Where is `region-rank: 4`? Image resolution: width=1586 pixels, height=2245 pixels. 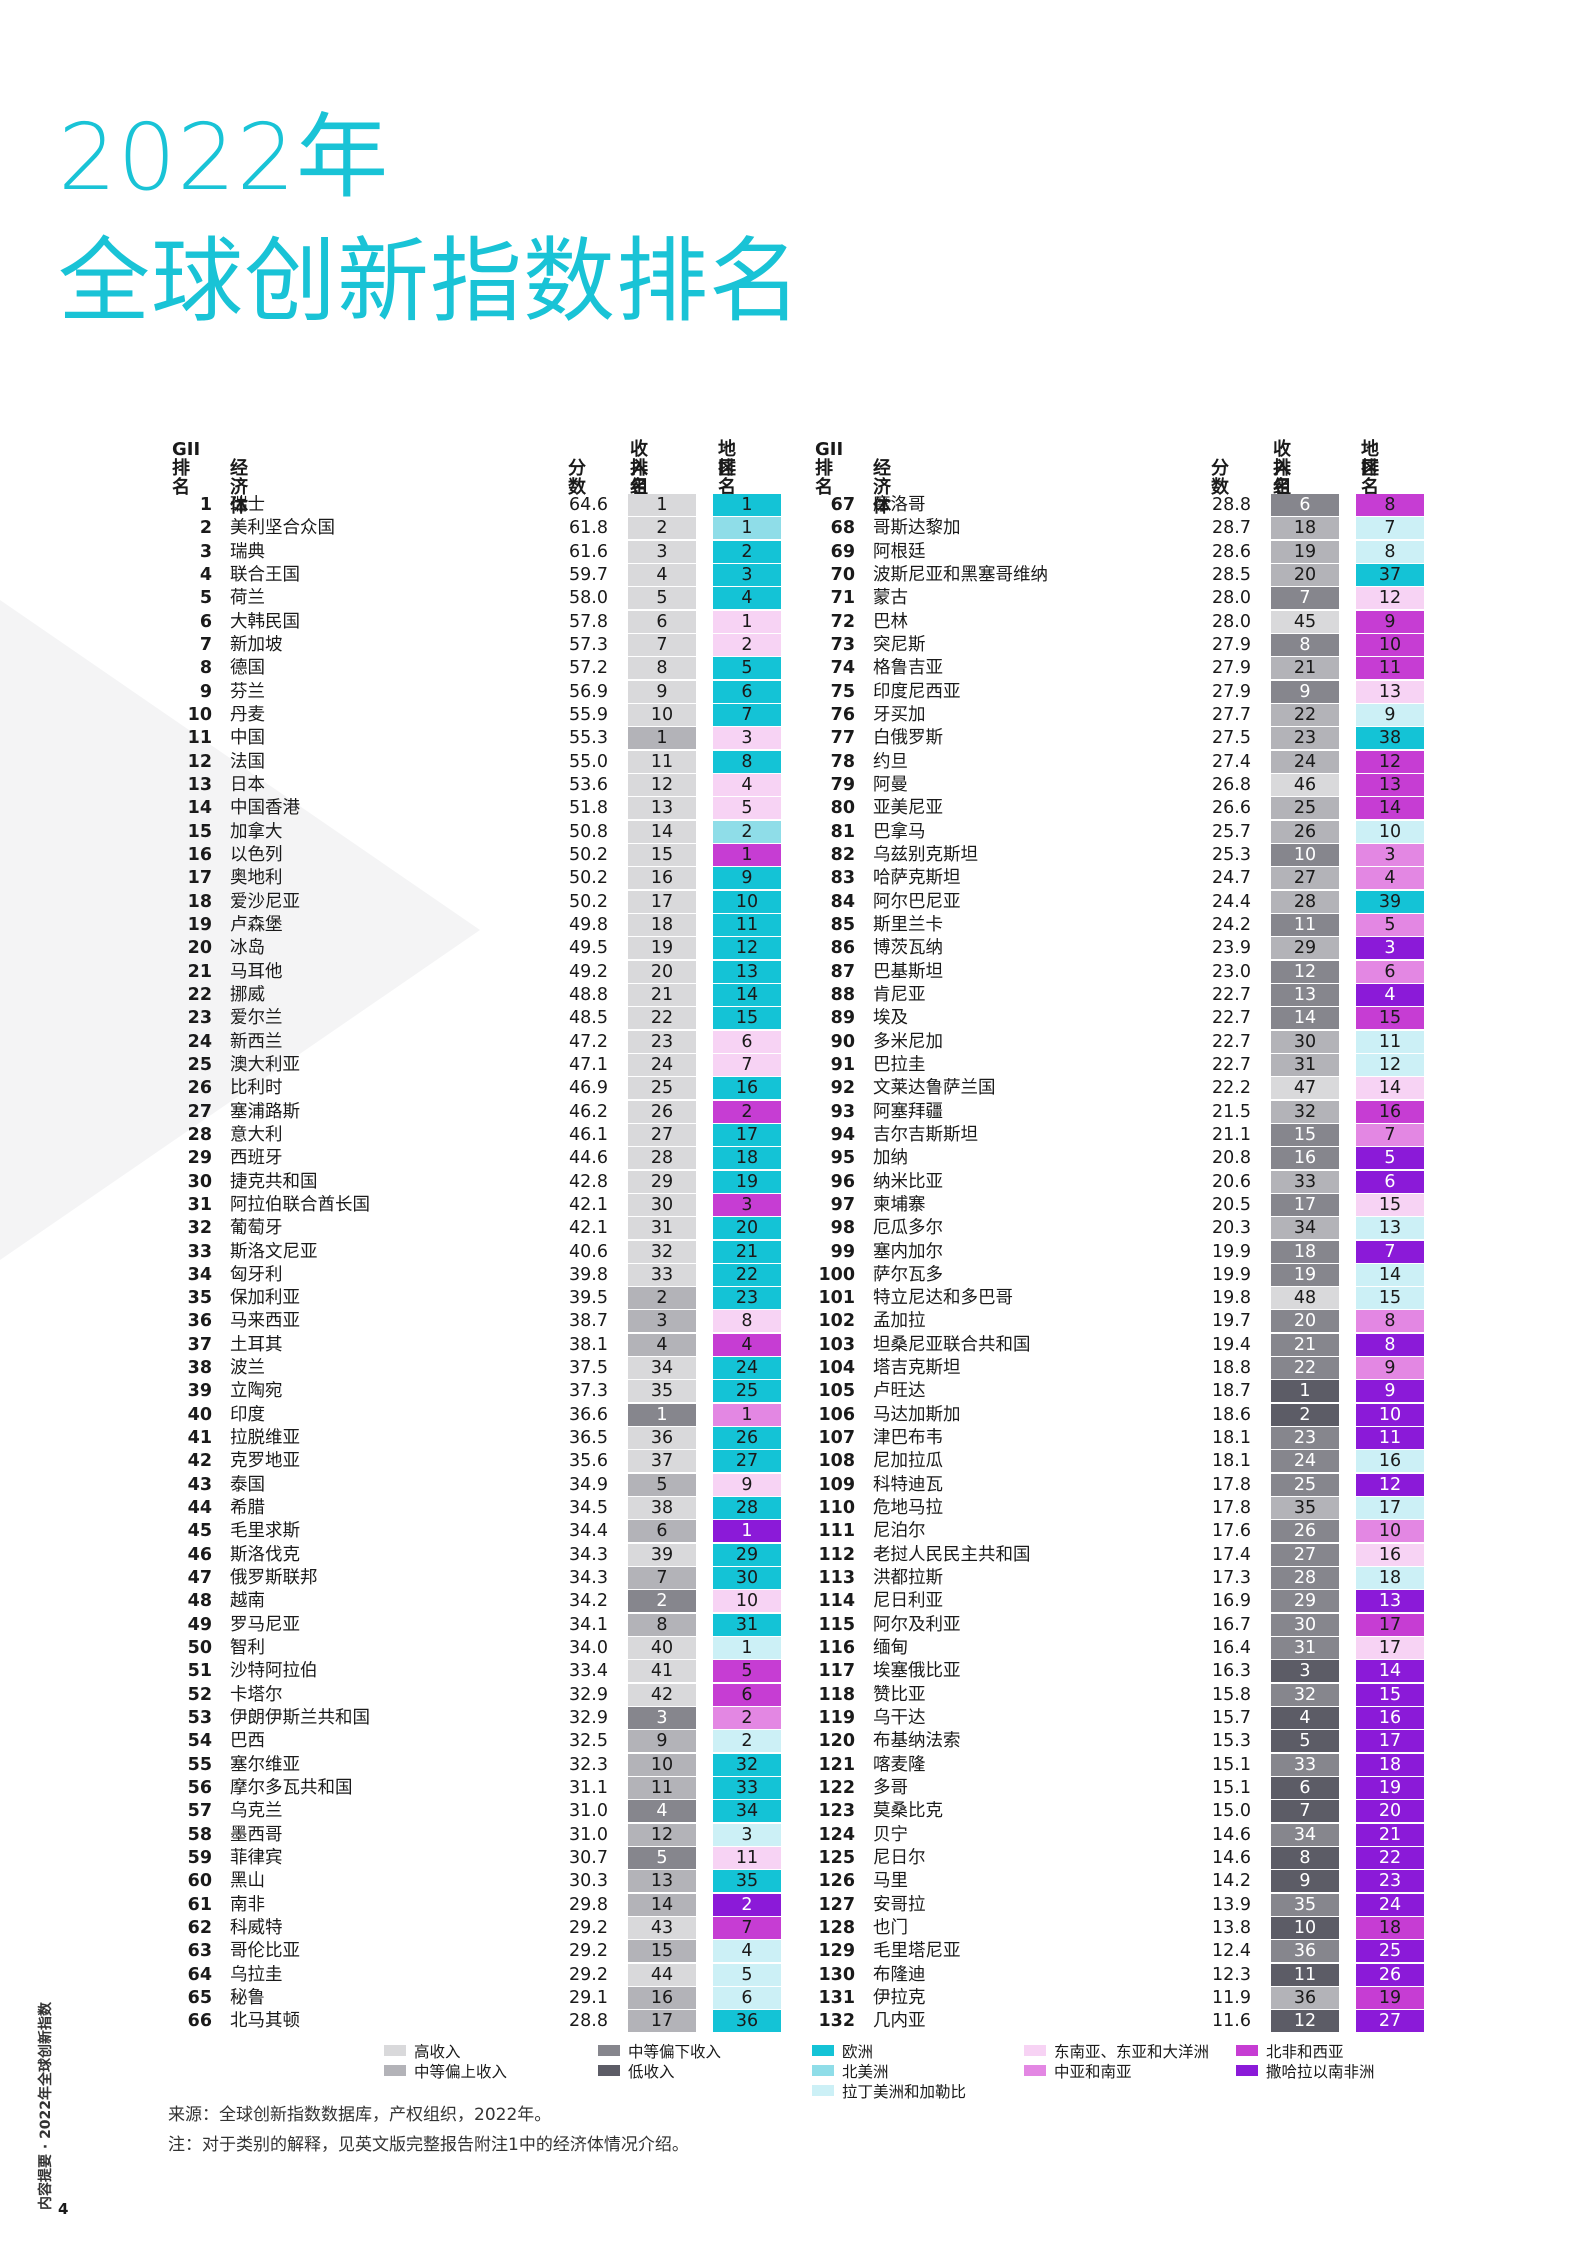
region-rank: 4 is located at coordinates (747, 1344).